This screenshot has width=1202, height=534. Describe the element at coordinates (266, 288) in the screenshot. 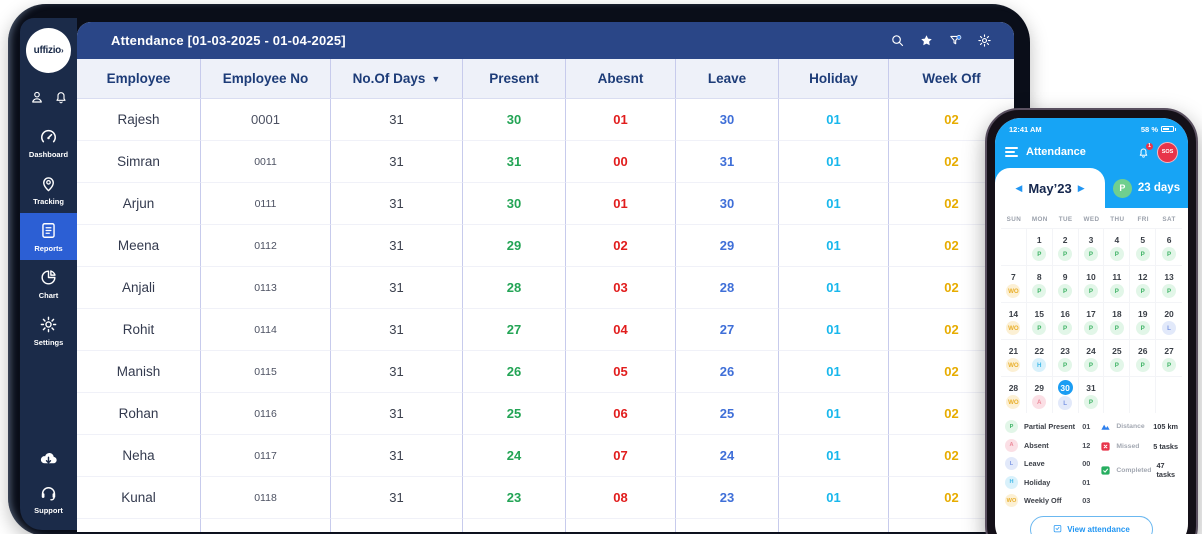

I see `cell-employee_no: 0113` at that location.